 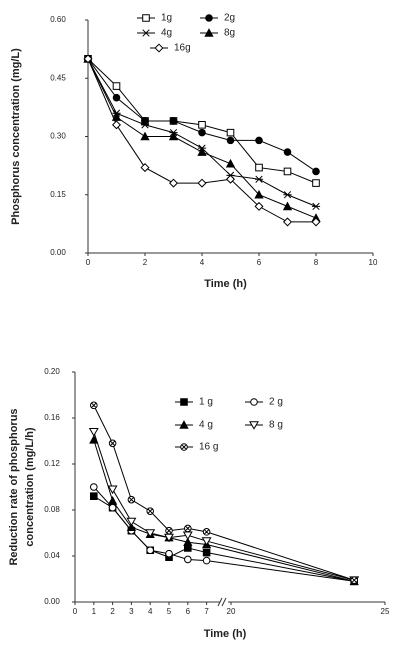 What do you see at coordinates (385, 611) in the screenshot?
I see `x-tick-label: 25` at bounding box center [385, 611].